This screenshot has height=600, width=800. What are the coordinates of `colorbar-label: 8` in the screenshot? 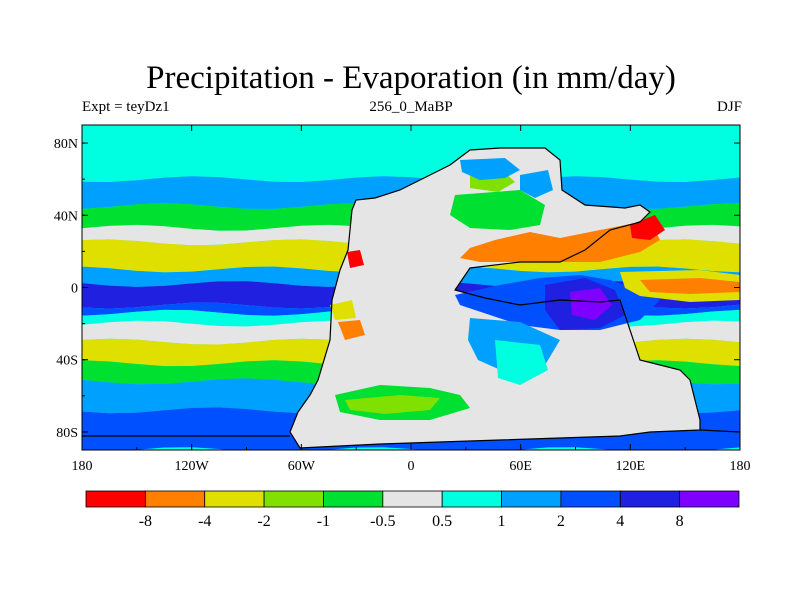 It's located at (680, 521).